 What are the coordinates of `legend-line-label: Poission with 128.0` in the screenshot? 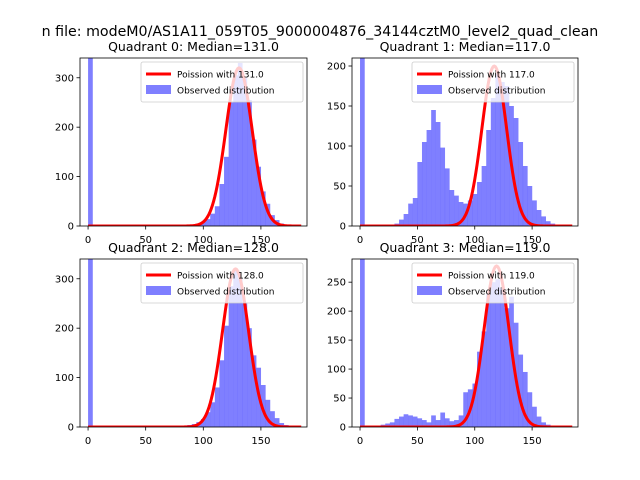 It's located at (220, 277).